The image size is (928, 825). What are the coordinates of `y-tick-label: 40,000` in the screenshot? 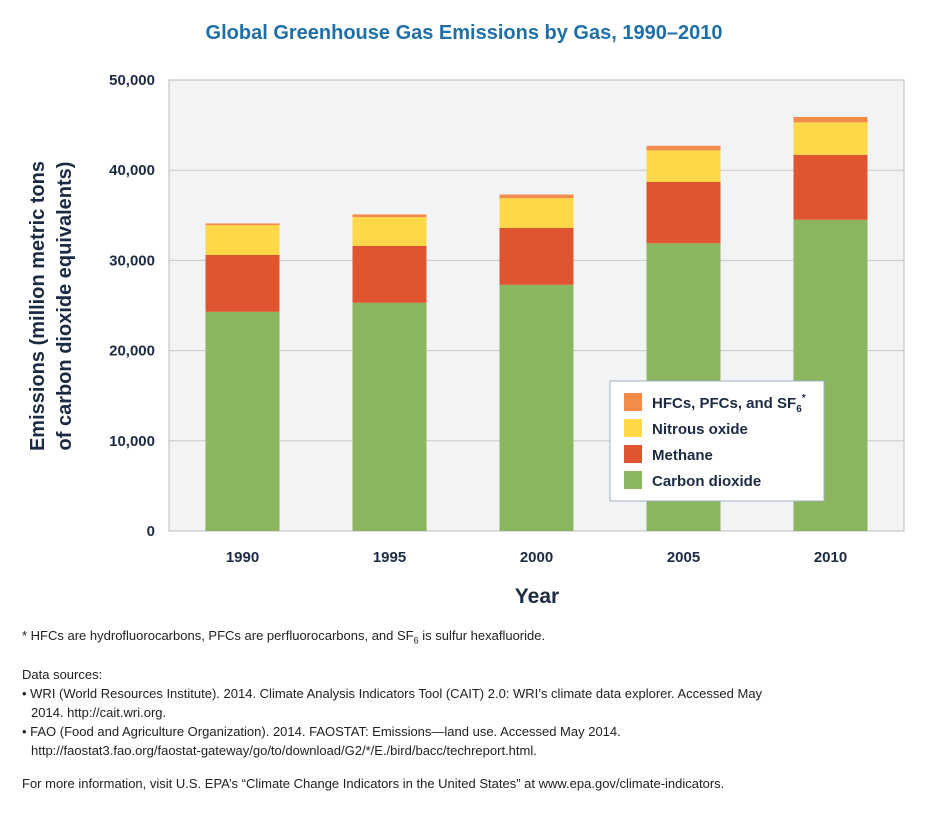 It's located at (132, 170).